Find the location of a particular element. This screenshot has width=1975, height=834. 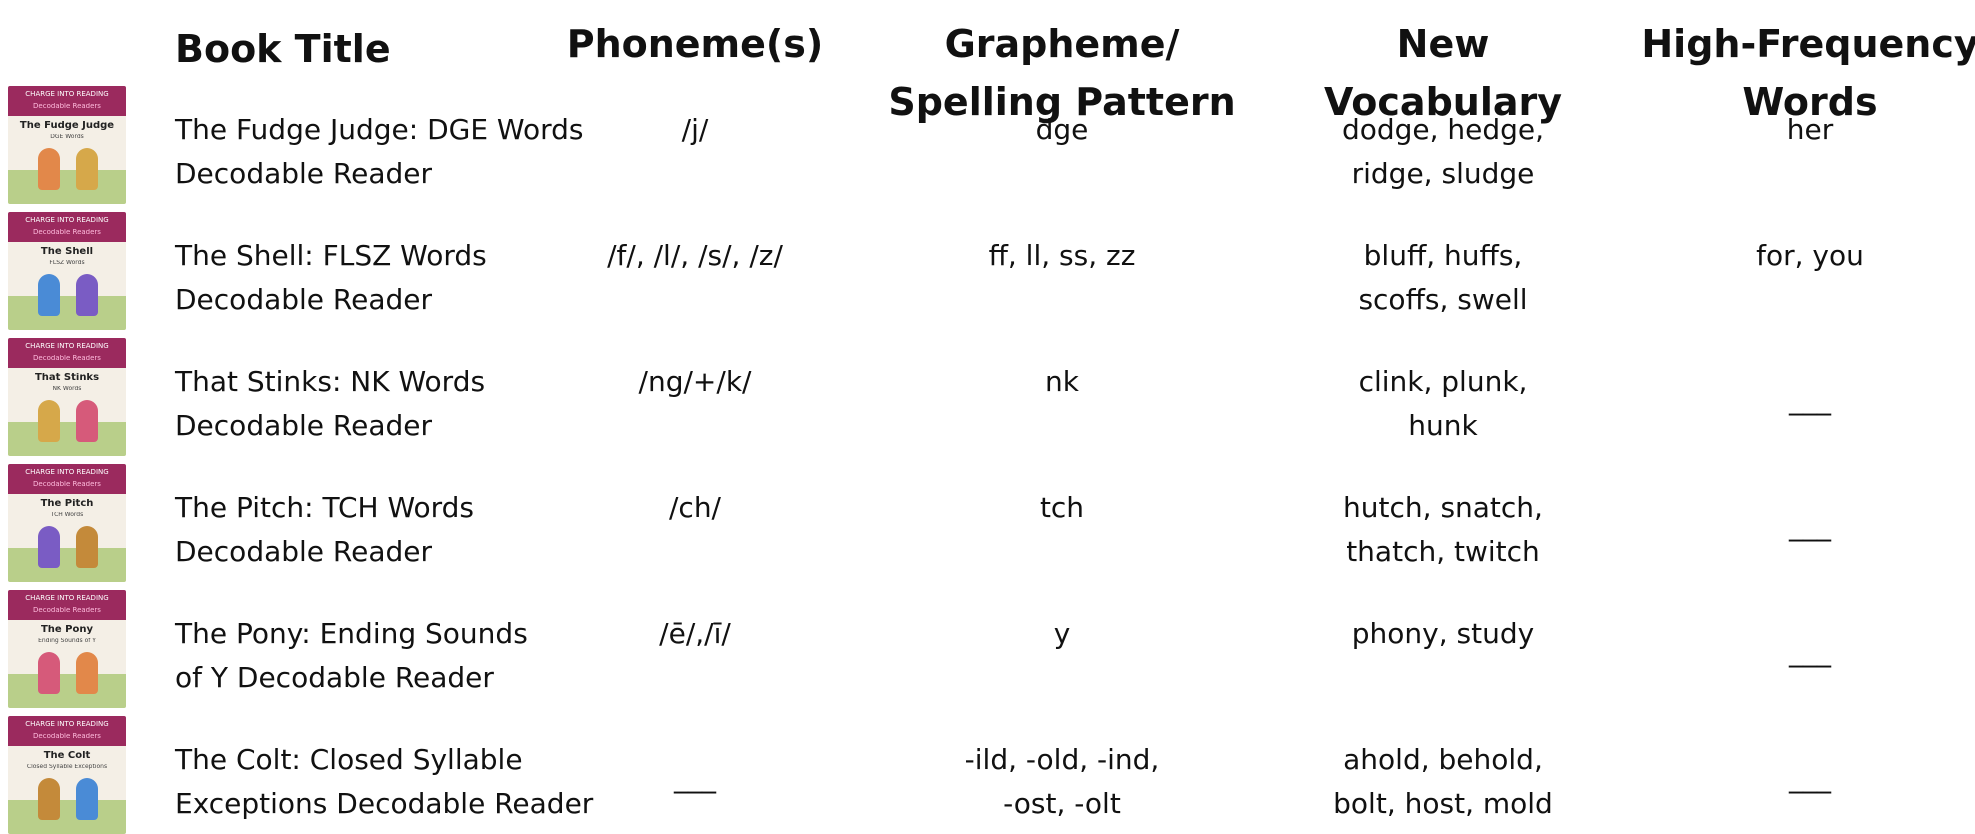

cell-text: /ng/+/k/ is located at coordinates (695, 381).